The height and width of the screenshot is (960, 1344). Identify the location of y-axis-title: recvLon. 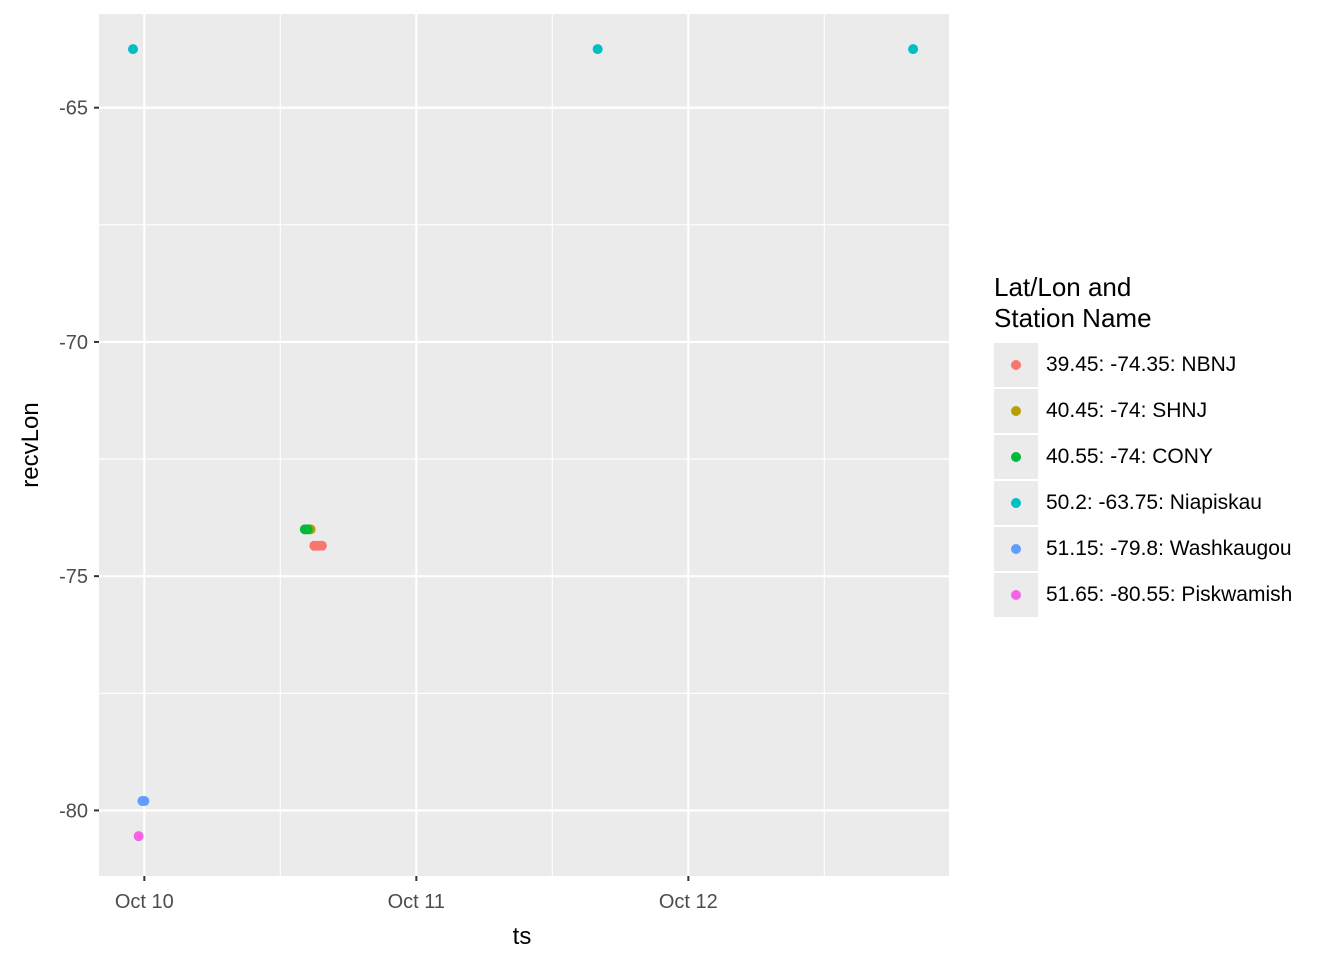
(30, 444).